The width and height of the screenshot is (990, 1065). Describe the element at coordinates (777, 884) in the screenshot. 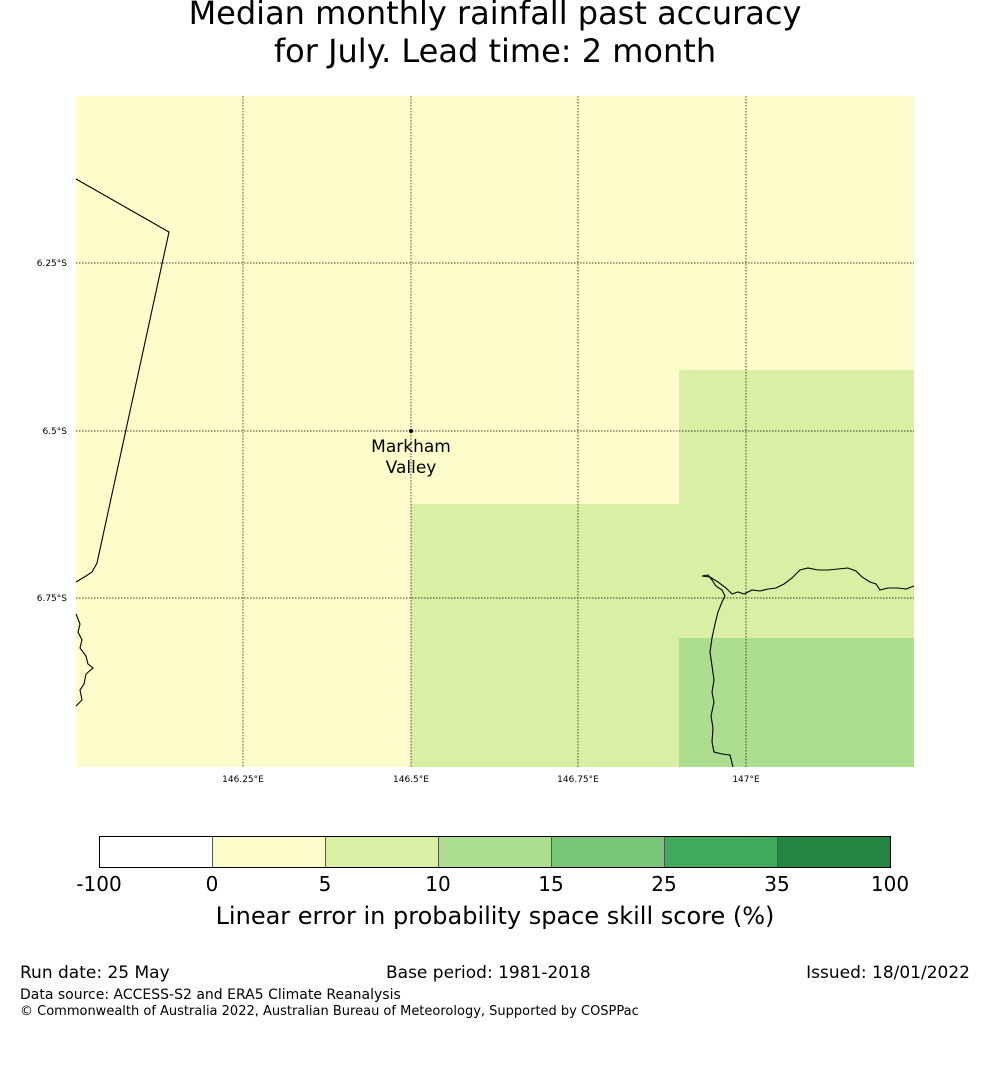

I see `colorbar-tick-label: 35` at that location.